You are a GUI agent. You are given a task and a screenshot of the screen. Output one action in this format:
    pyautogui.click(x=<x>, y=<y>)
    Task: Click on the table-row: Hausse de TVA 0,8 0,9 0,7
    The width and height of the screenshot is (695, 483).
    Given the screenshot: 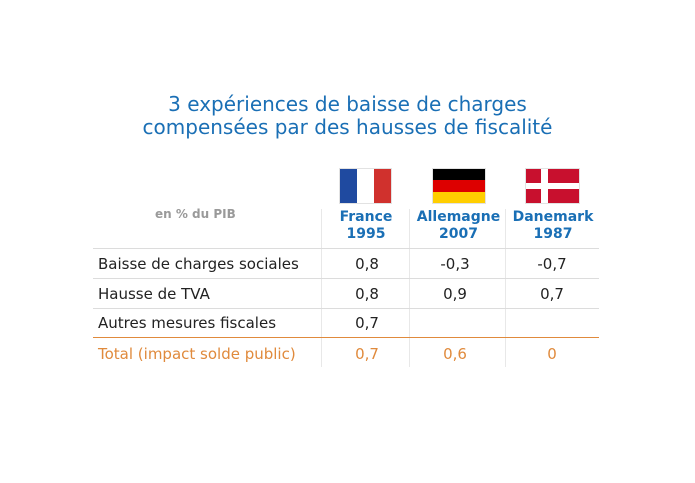 What is the action you would take?
    pyautogui.click(x=347, y=294)
    